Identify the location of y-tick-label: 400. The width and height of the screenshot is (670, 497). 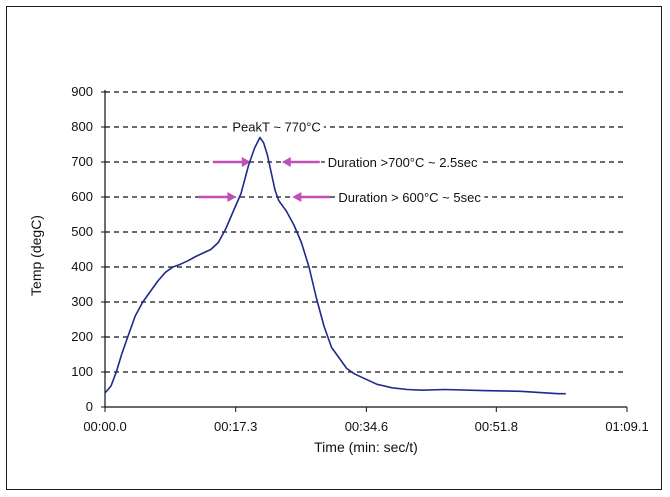
(82, 266).